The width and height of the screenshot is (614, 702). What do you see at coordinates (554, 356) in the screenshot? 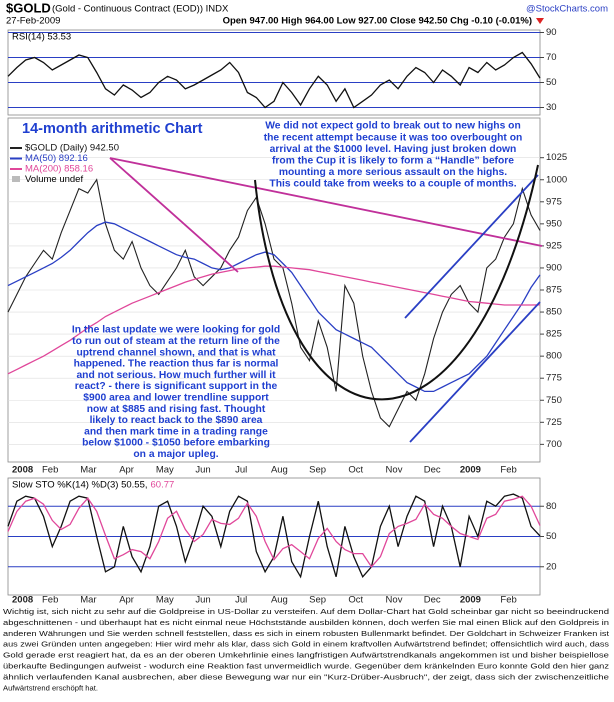
I see `y-tick-label: 800` at bounding box center [554, 356].